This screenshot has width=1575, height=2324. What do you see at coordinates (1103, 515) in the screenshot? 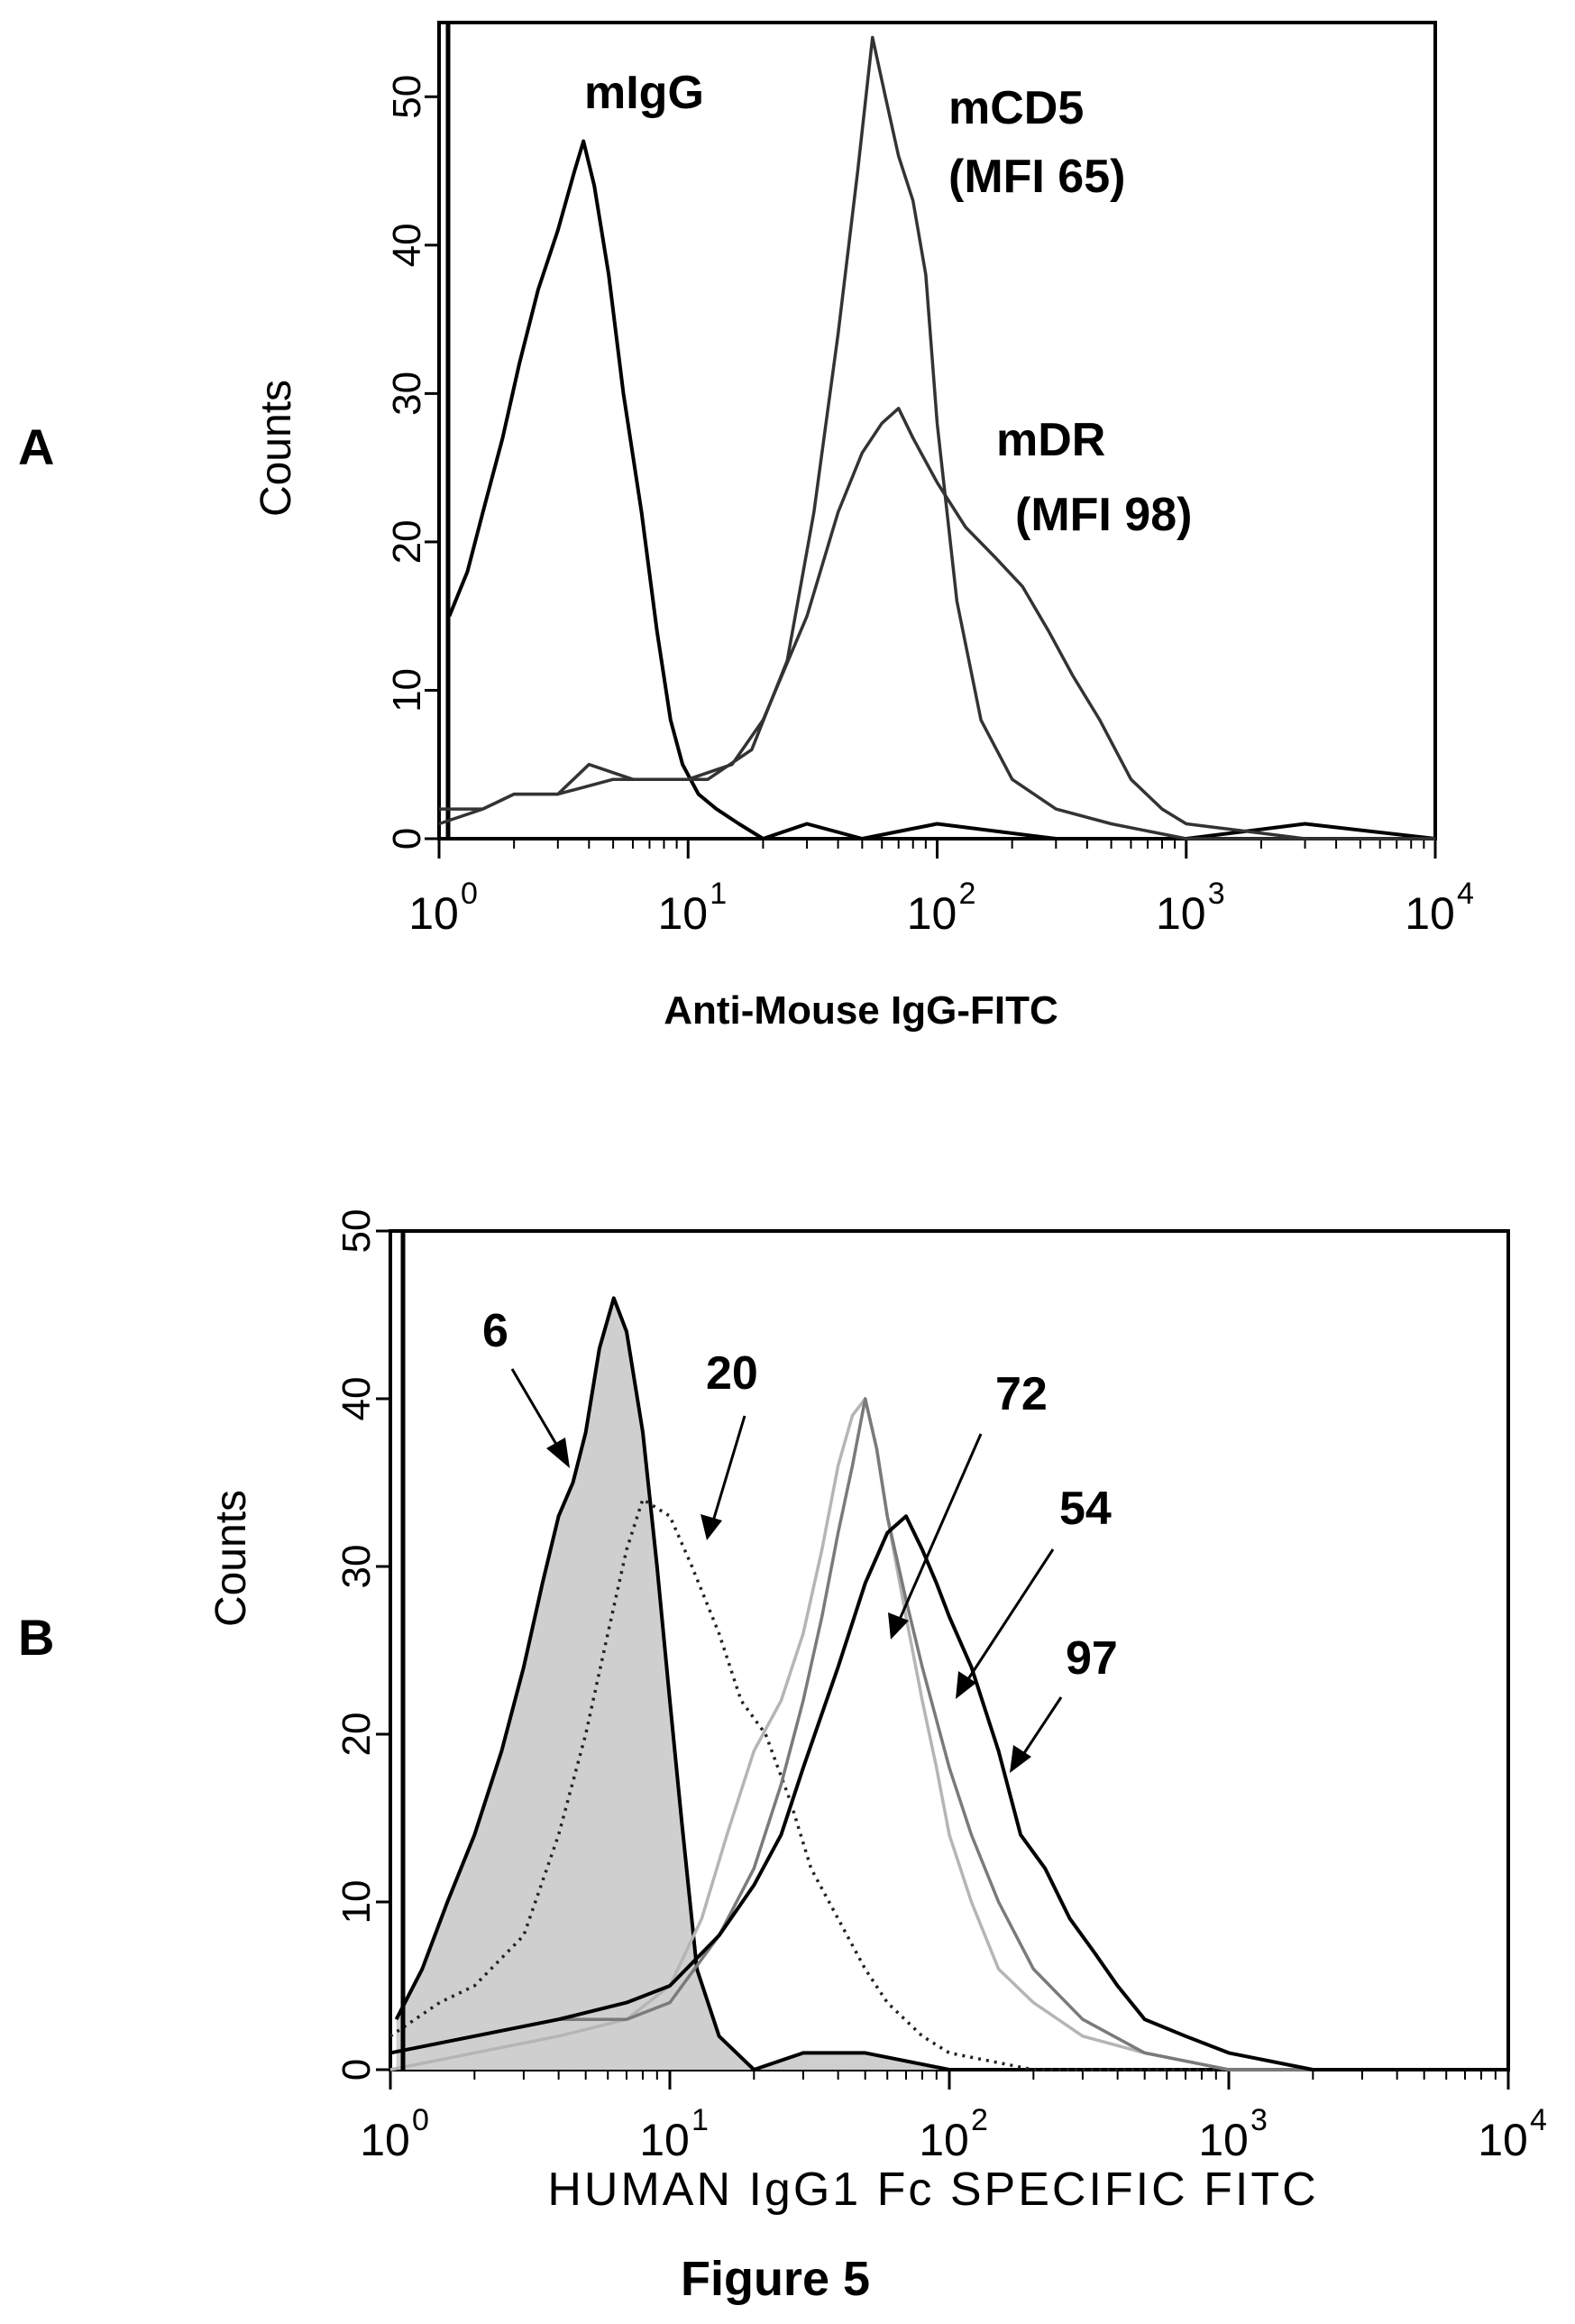
I see `annotation-mdr-mfi: (MFI 98)` at bounding box center [1103, 515].